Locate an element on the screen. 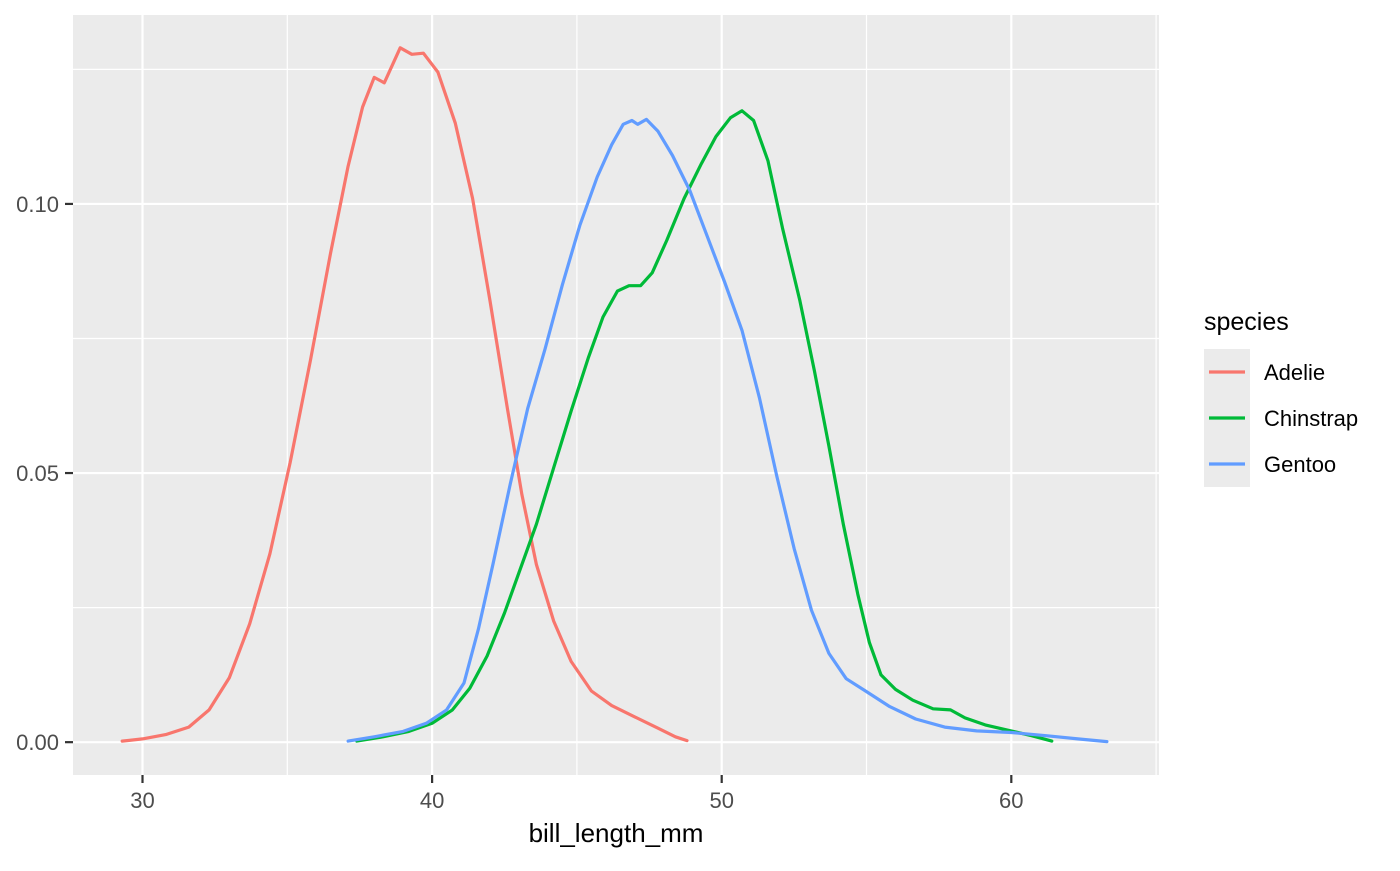 Image resolution: width=1400 pixels, height=871 pixels. legend-items: Adelie Chinstrap Gentoo is located at coordinates (1281, 418).